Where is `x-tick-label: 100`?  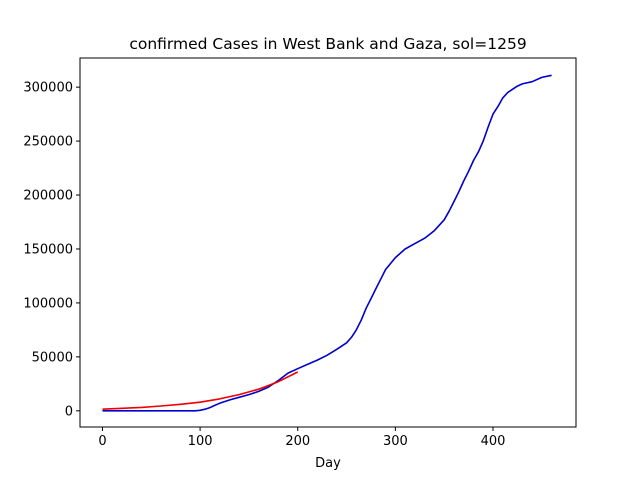
x-tick-label: 100 is located at coordinates (200, 441).